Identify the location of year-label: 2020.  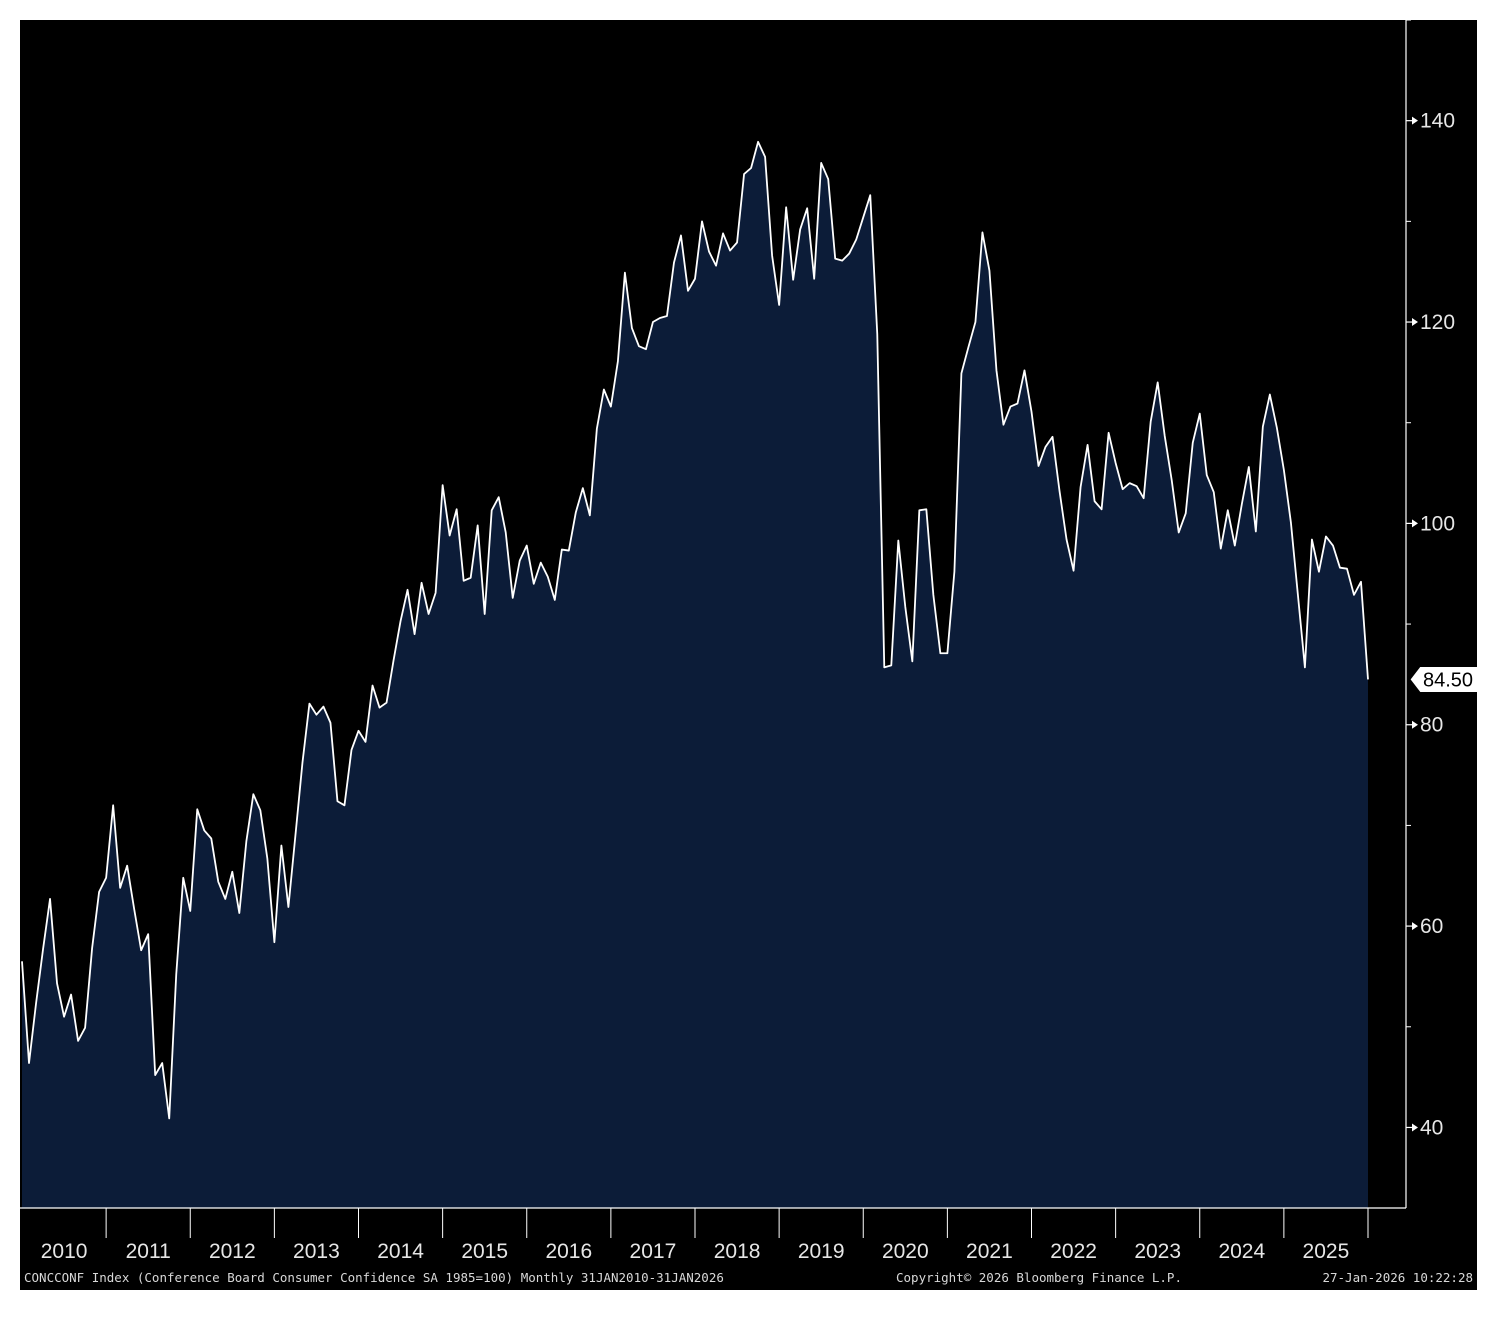
(905, 1251).